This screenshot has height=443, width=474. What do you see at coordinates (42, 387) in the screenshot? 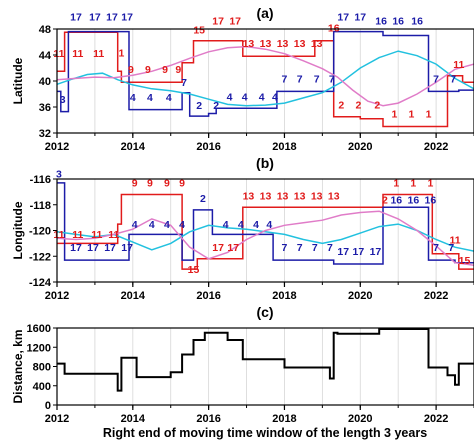
I see `y-tick-label: 400` at bounding box center [42, 387].